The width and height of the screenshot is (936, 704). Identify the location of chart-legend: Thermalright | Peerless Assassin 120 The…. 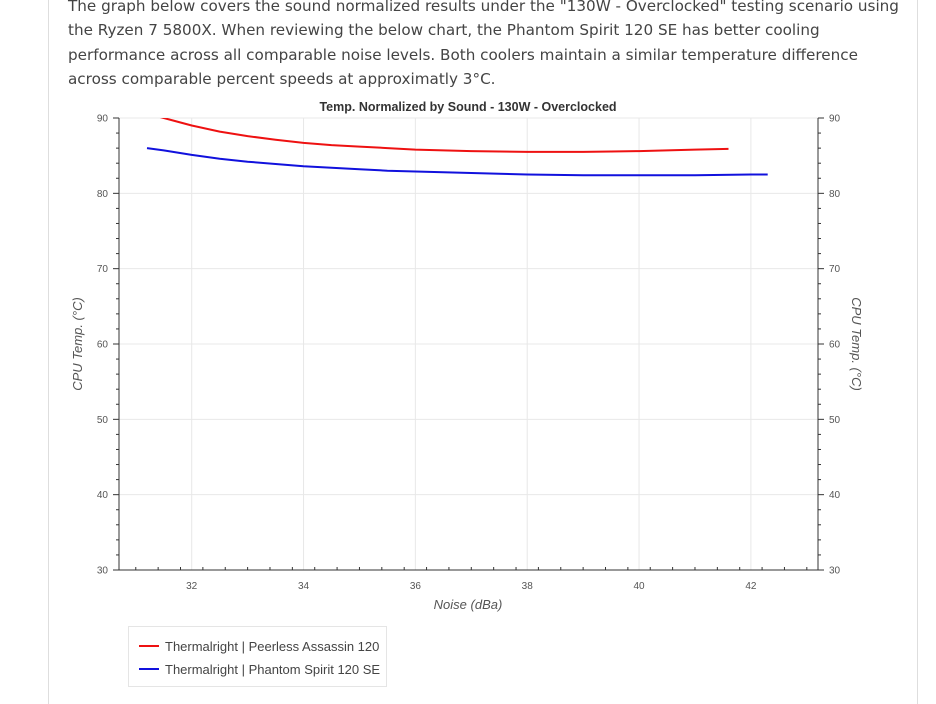
(257, 656).